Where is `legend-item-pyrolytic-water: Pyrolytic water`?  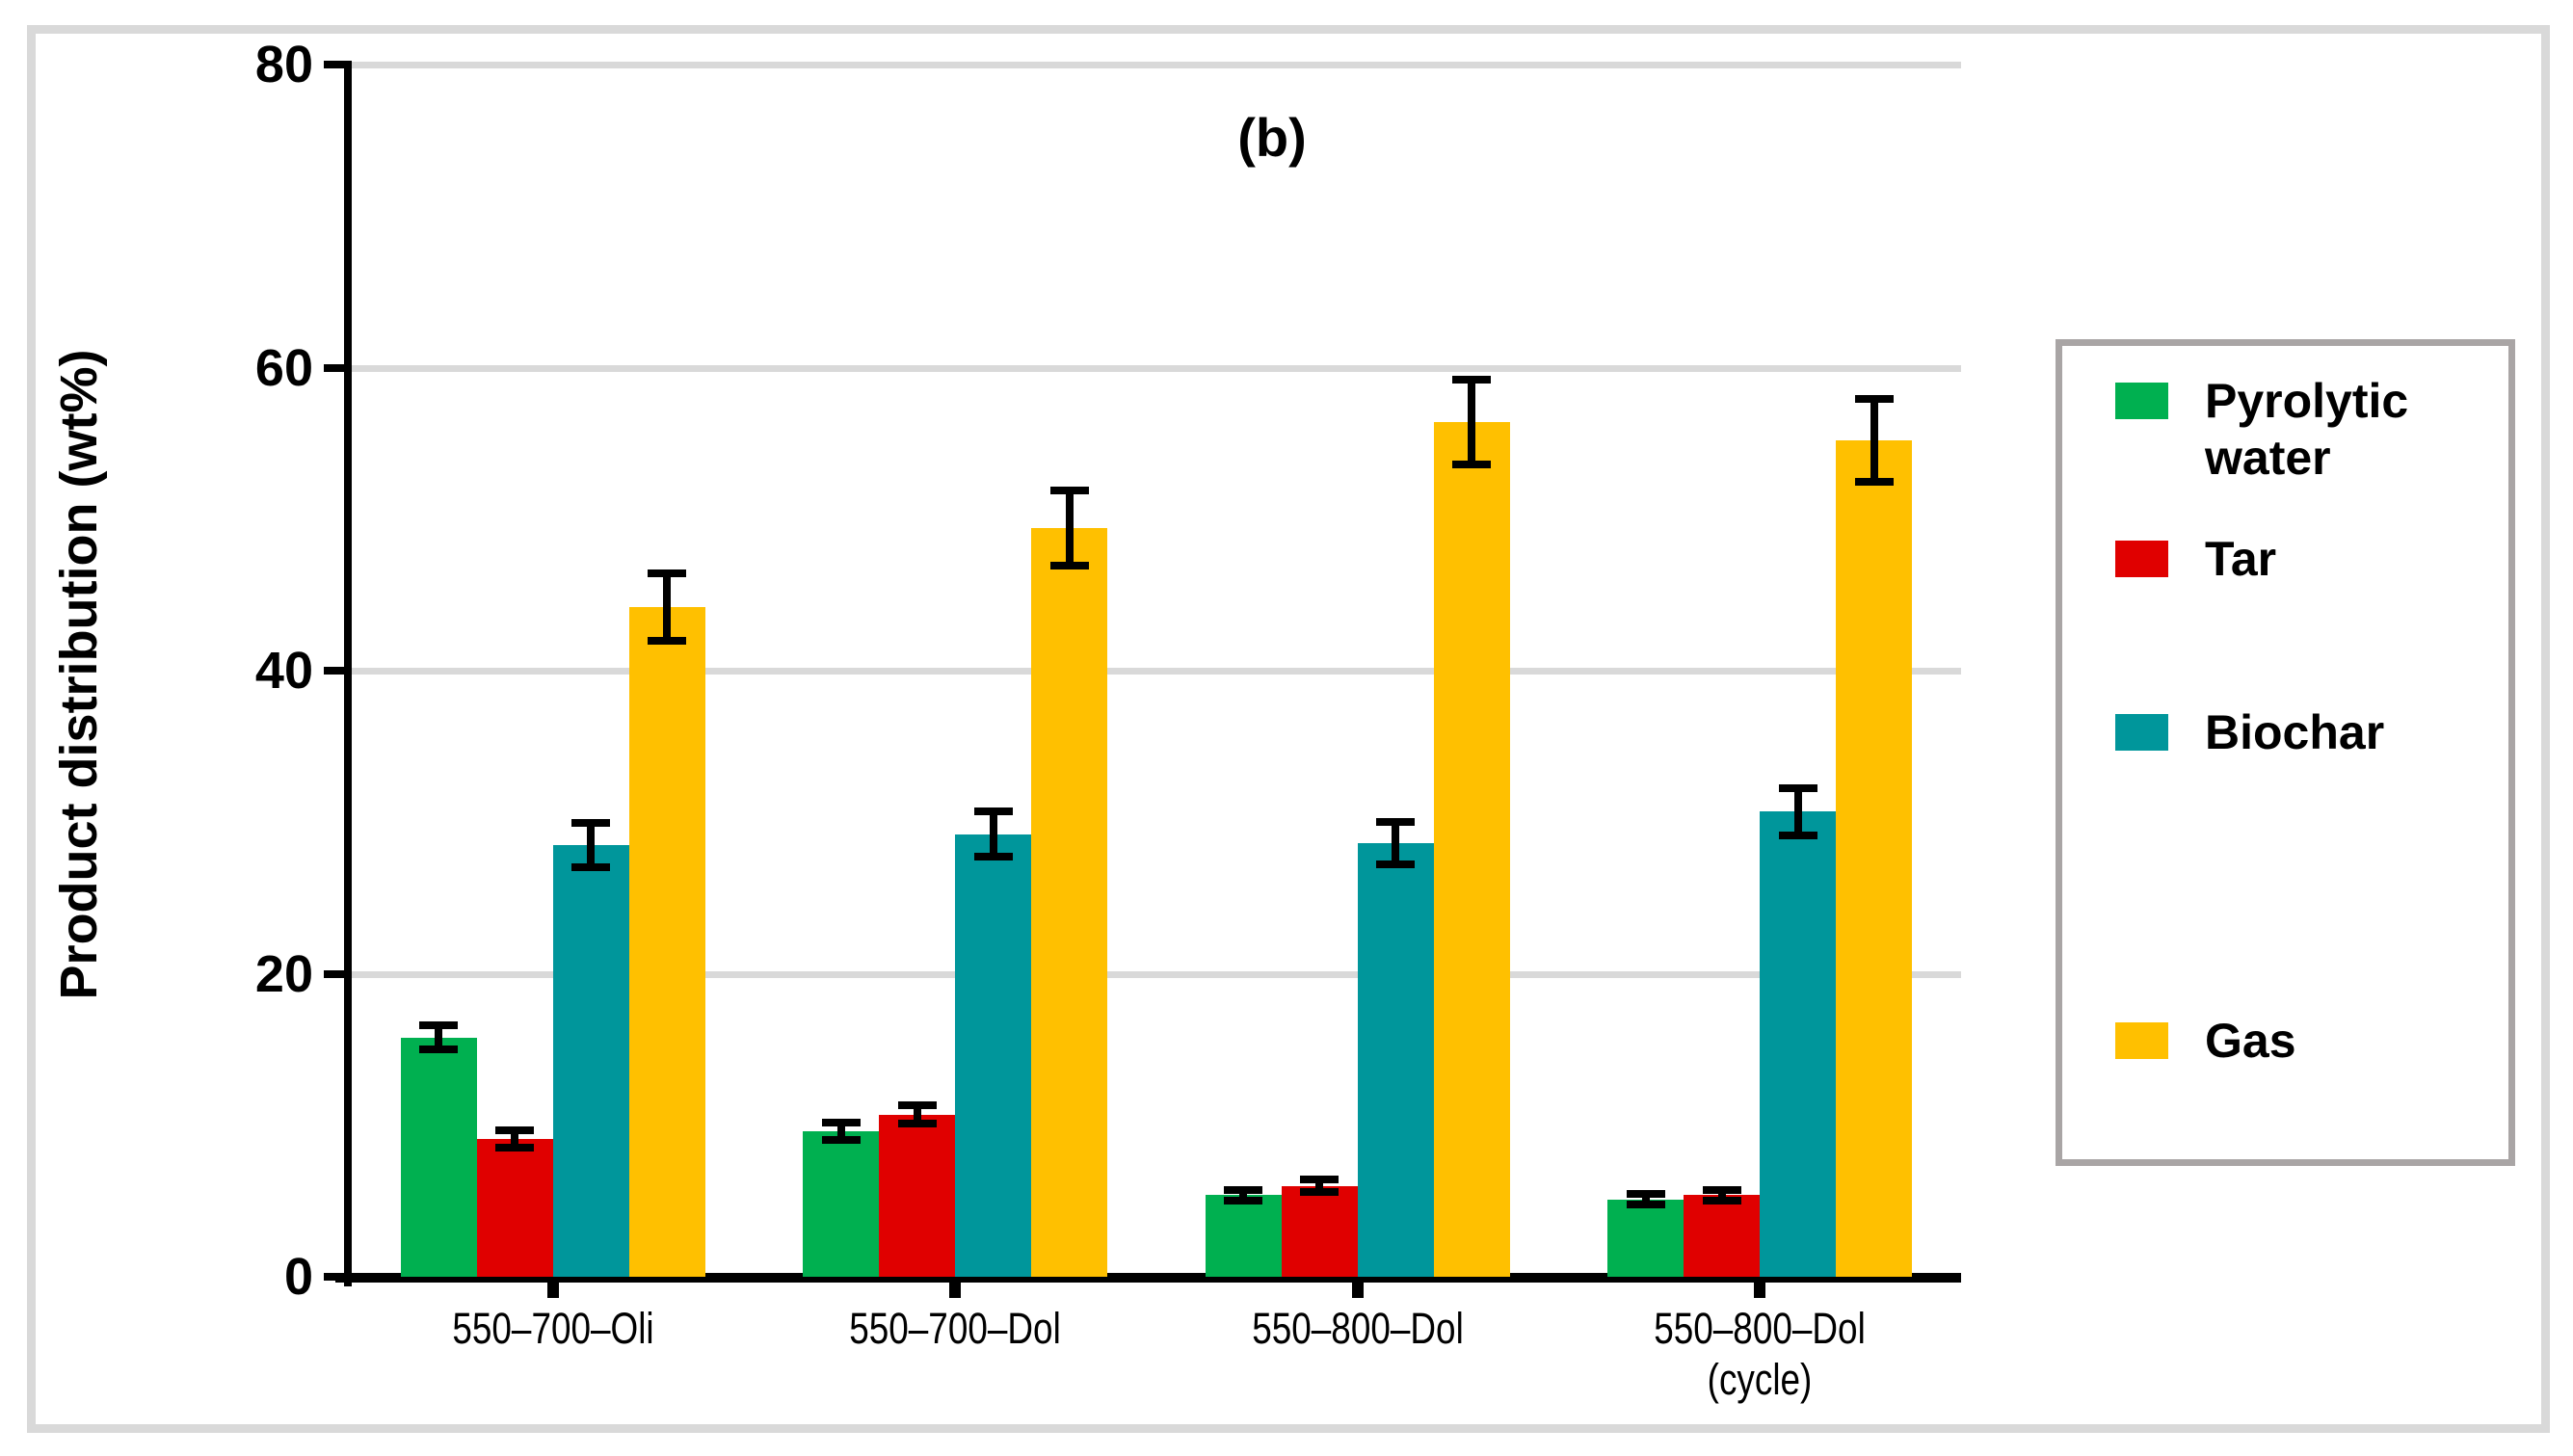 legend-item-pyrolytic-water: Pyrolytic water is located at coordinates (2304, 430).